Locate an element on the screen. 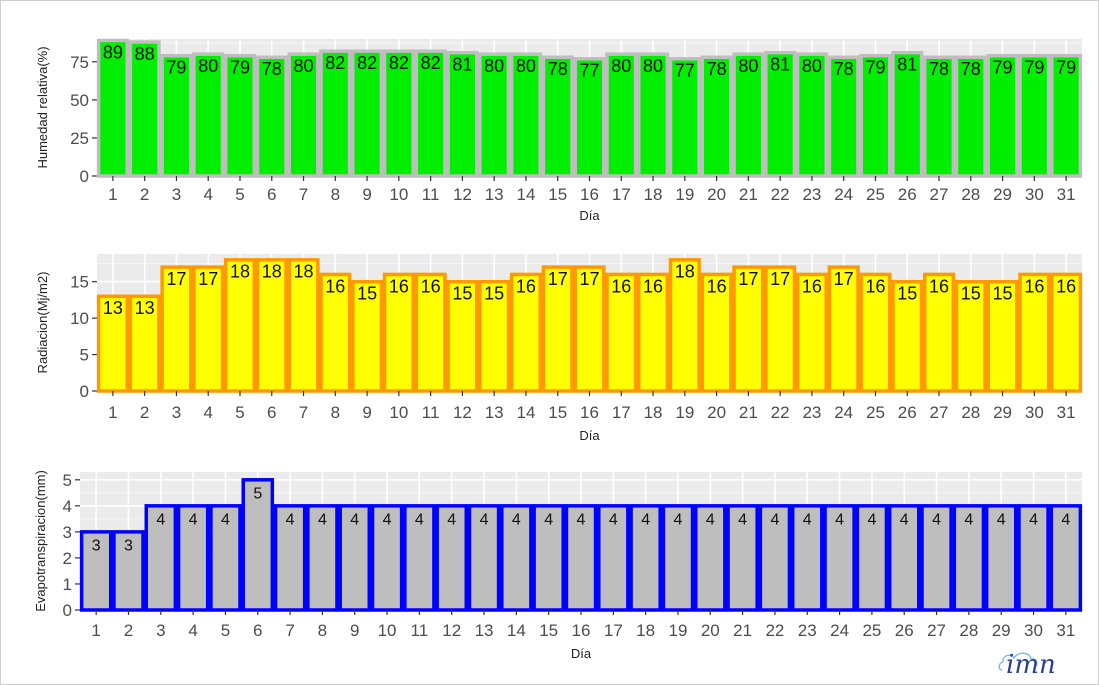  x-tick-label: 15 is located at coordinates (557, 194).